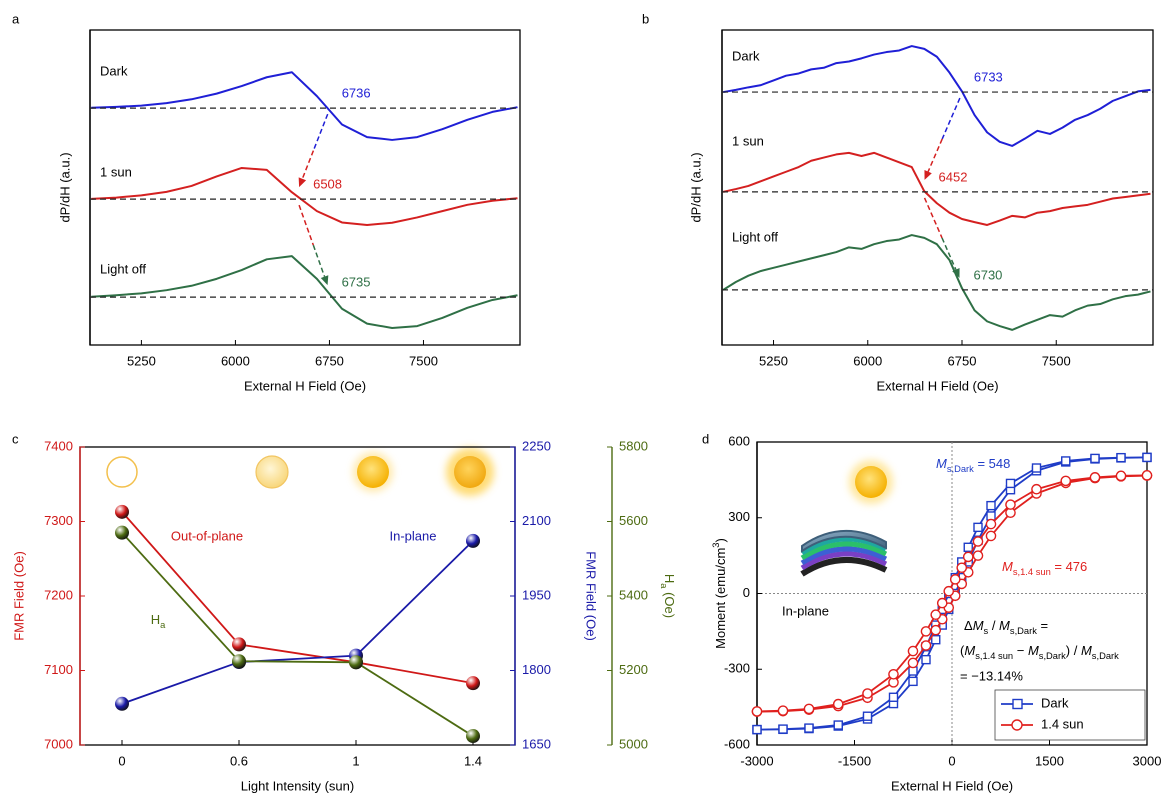 Image resolution: width=1163 pixels, height=797 pixels. What do you see at coordinates (993, 625) in the screenshot?
I see `text-run: /` at bounding box center [993, 625].